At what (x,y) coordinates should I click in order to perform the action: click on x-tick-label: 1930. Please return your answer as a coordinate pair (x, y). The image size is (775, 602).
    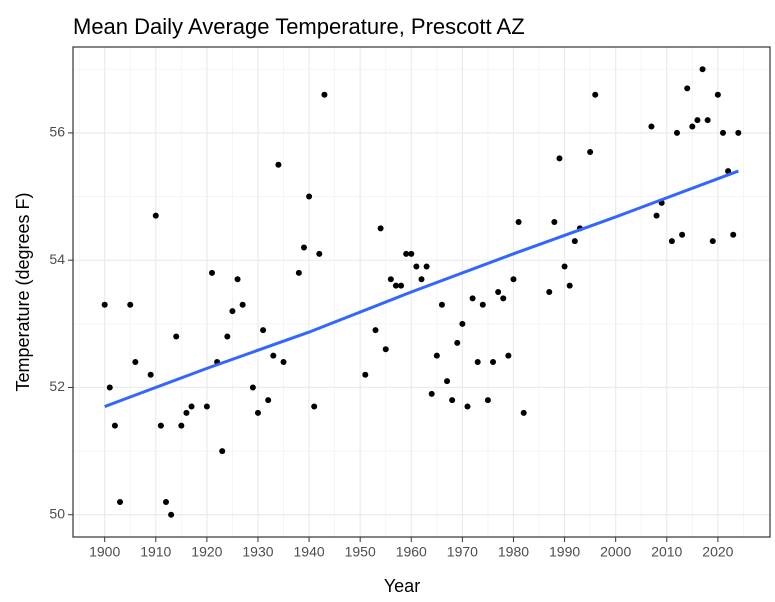
    Looking at the image, I should click on (257, 552).